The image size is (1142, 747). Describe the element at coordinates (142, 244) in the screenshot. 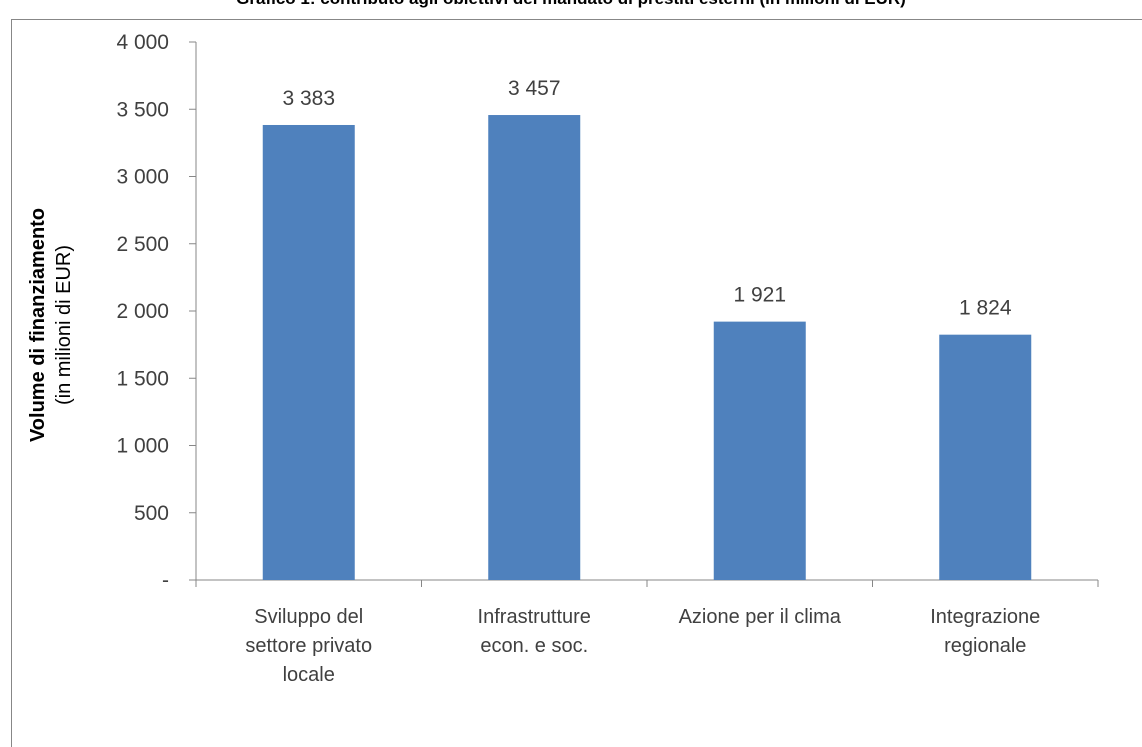

I see `y-tick-label: 2 500` at that location.